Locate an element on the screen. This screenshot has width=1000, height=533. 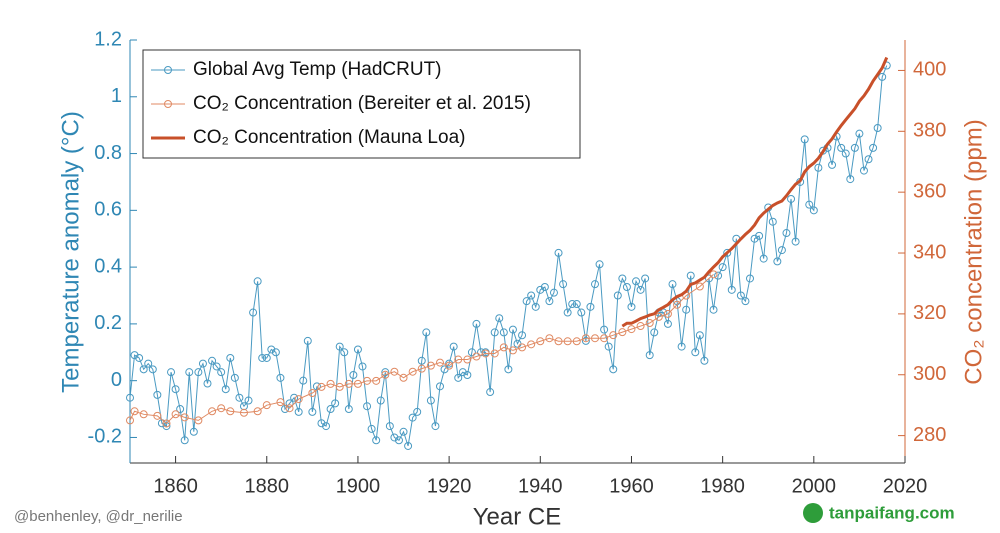
y-tick-label: 0 is located at coordinates (116, 380).